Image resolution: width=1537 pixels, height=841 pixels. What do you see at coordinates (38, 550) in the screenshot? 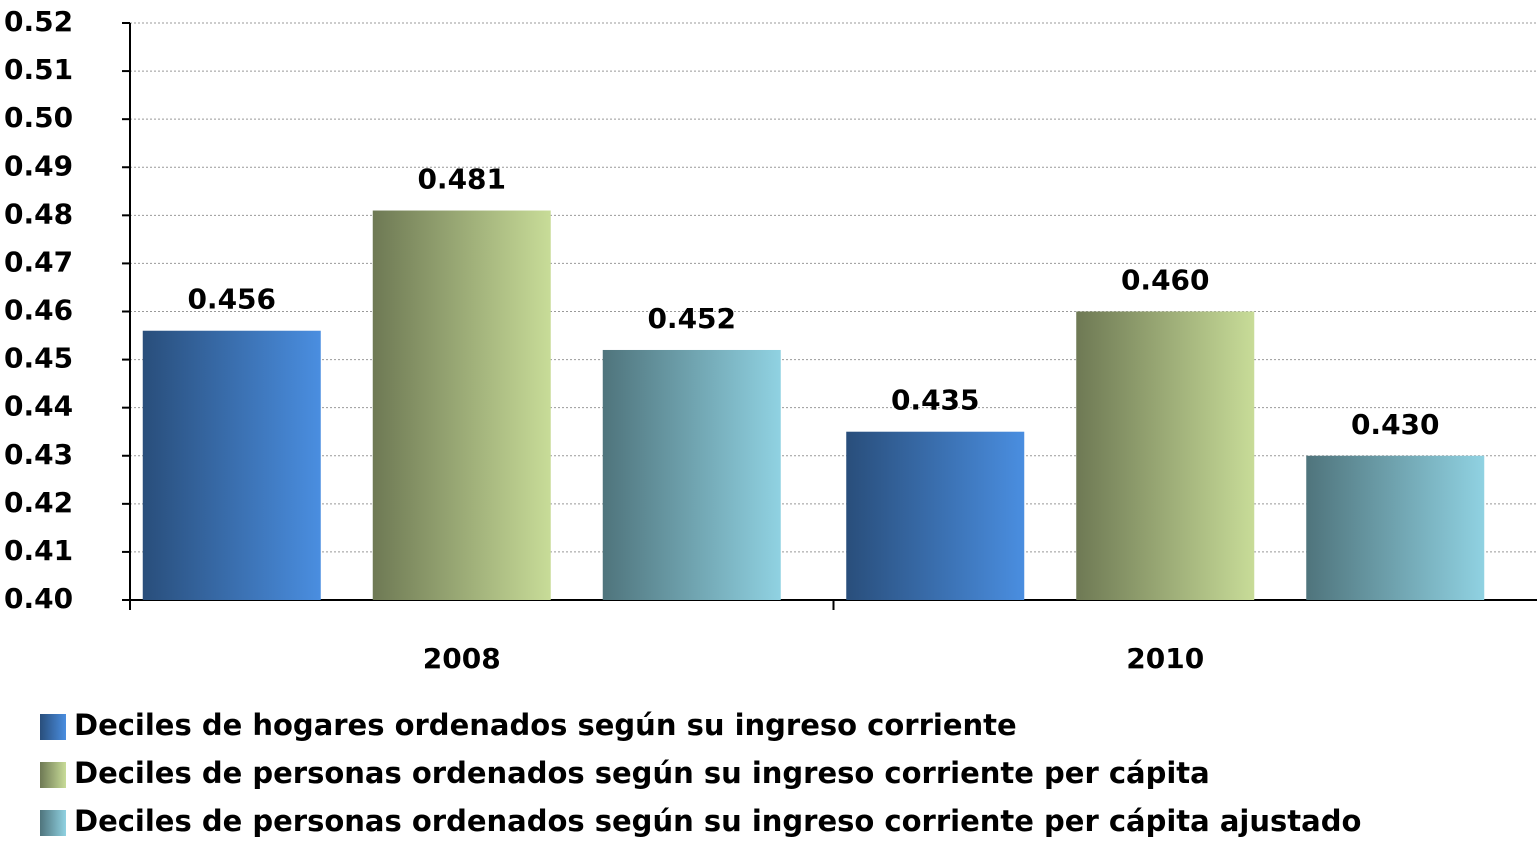
I see `y-tick-label: 0.41` at bounding box center [38, 550].